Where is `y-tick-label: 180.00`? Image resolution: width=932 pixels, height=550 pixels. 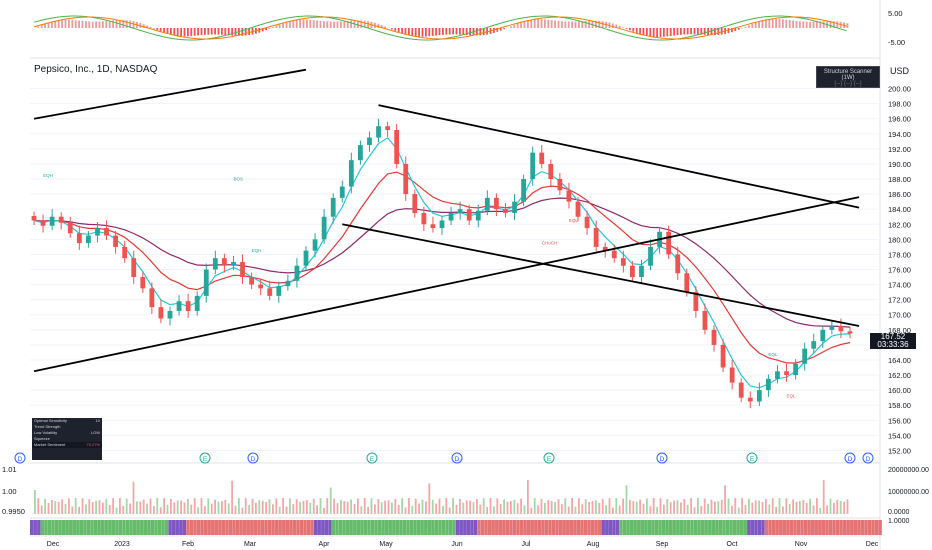
y-tick-label: 180.00 is located at coordinates (899, 239).